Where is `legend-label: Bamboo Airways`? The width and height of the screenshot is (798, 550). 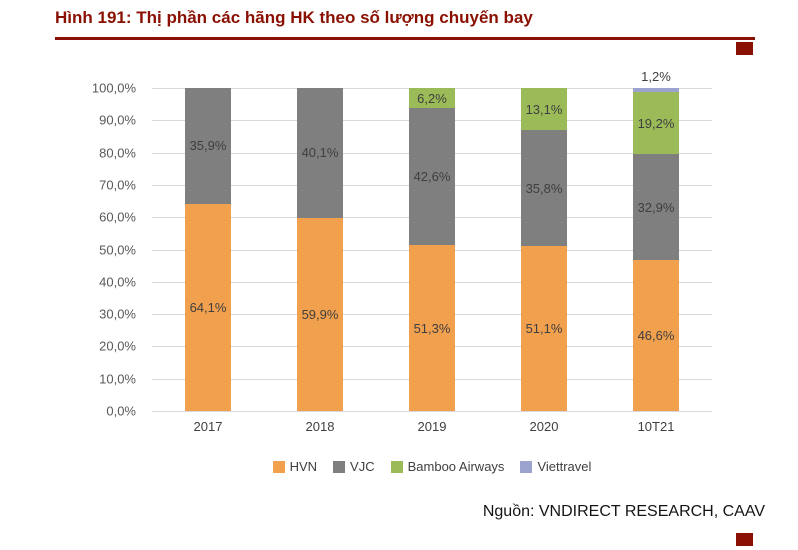 legend-label: Bamboo Airways is located at coordinates (456, 466).